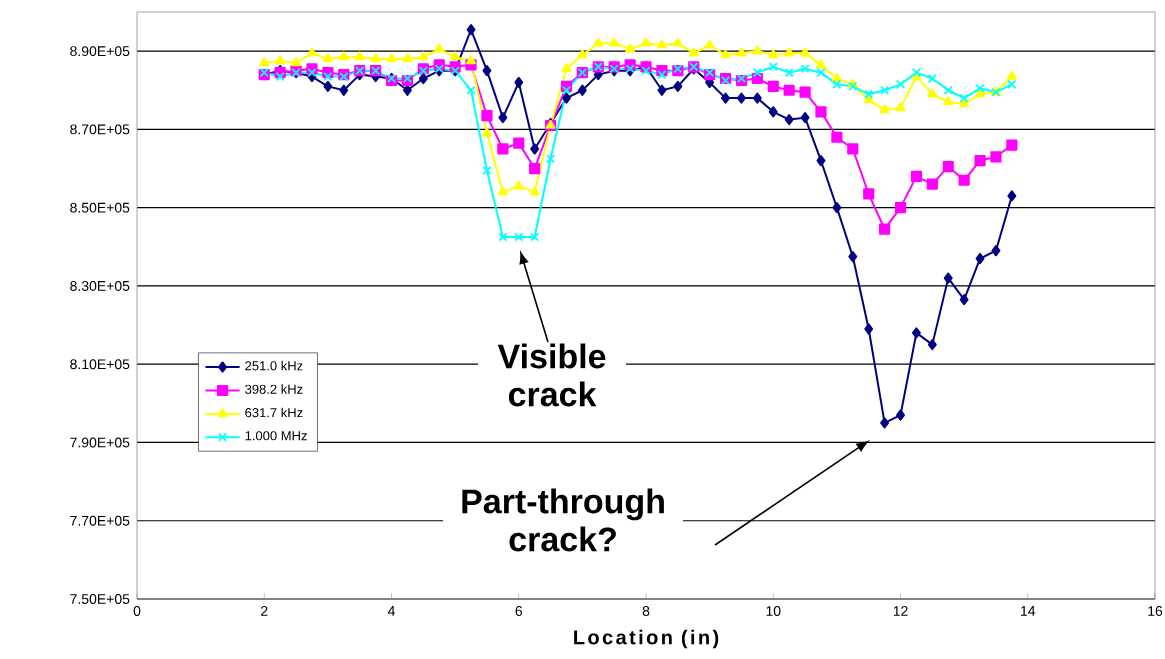  What do you see at coordinates (274, 412) in the screenshot?
I see `legend-label: 631.7 kHz` at bounding box center [274, 412].